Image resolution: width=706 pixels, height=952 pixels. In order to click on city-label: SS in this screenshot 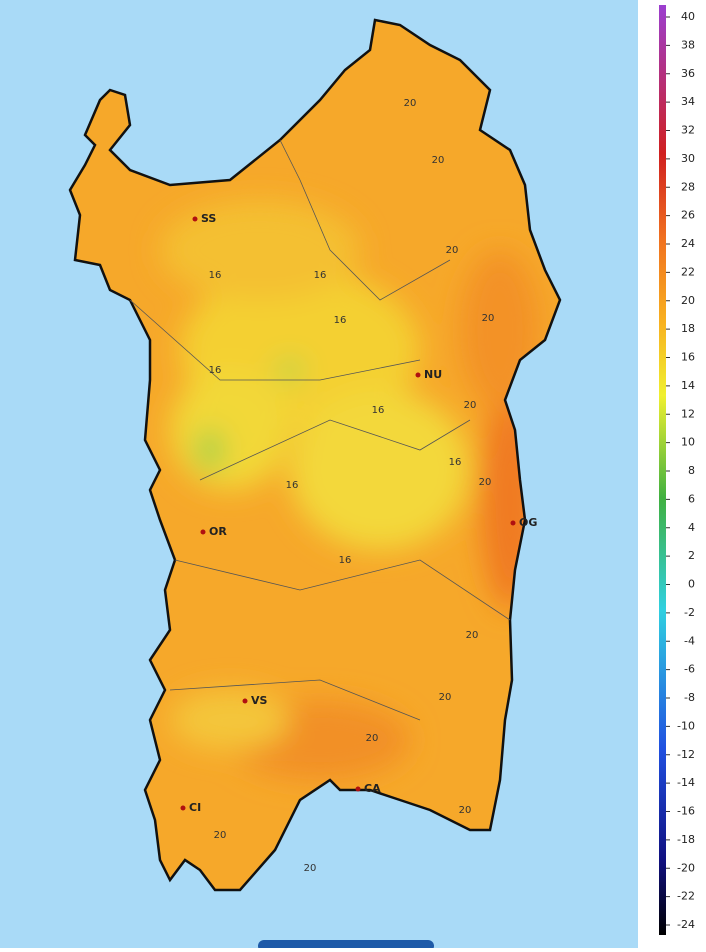, I will do `click(208, 218)`.